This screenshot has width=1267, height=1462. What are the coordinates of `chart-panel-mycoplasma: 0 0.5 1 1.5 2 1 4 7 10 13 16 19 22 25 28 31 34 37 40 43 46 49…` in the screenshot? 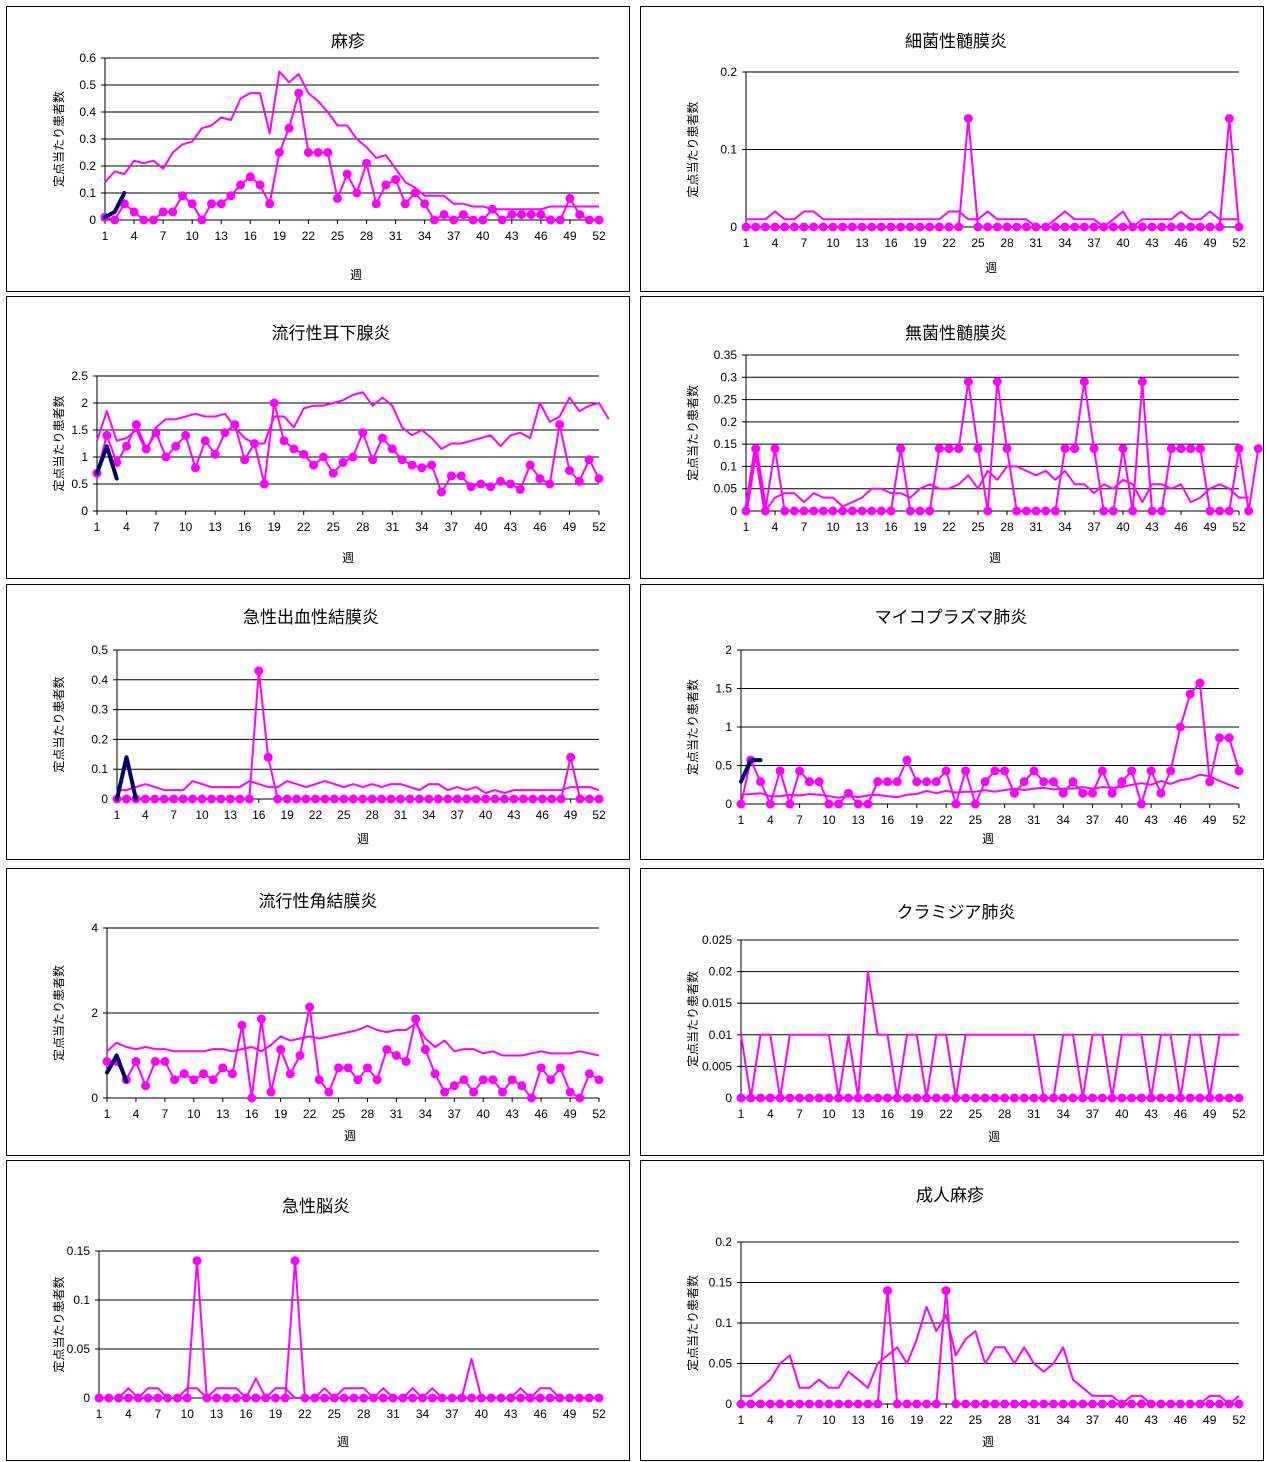 It's located at (952, 722).